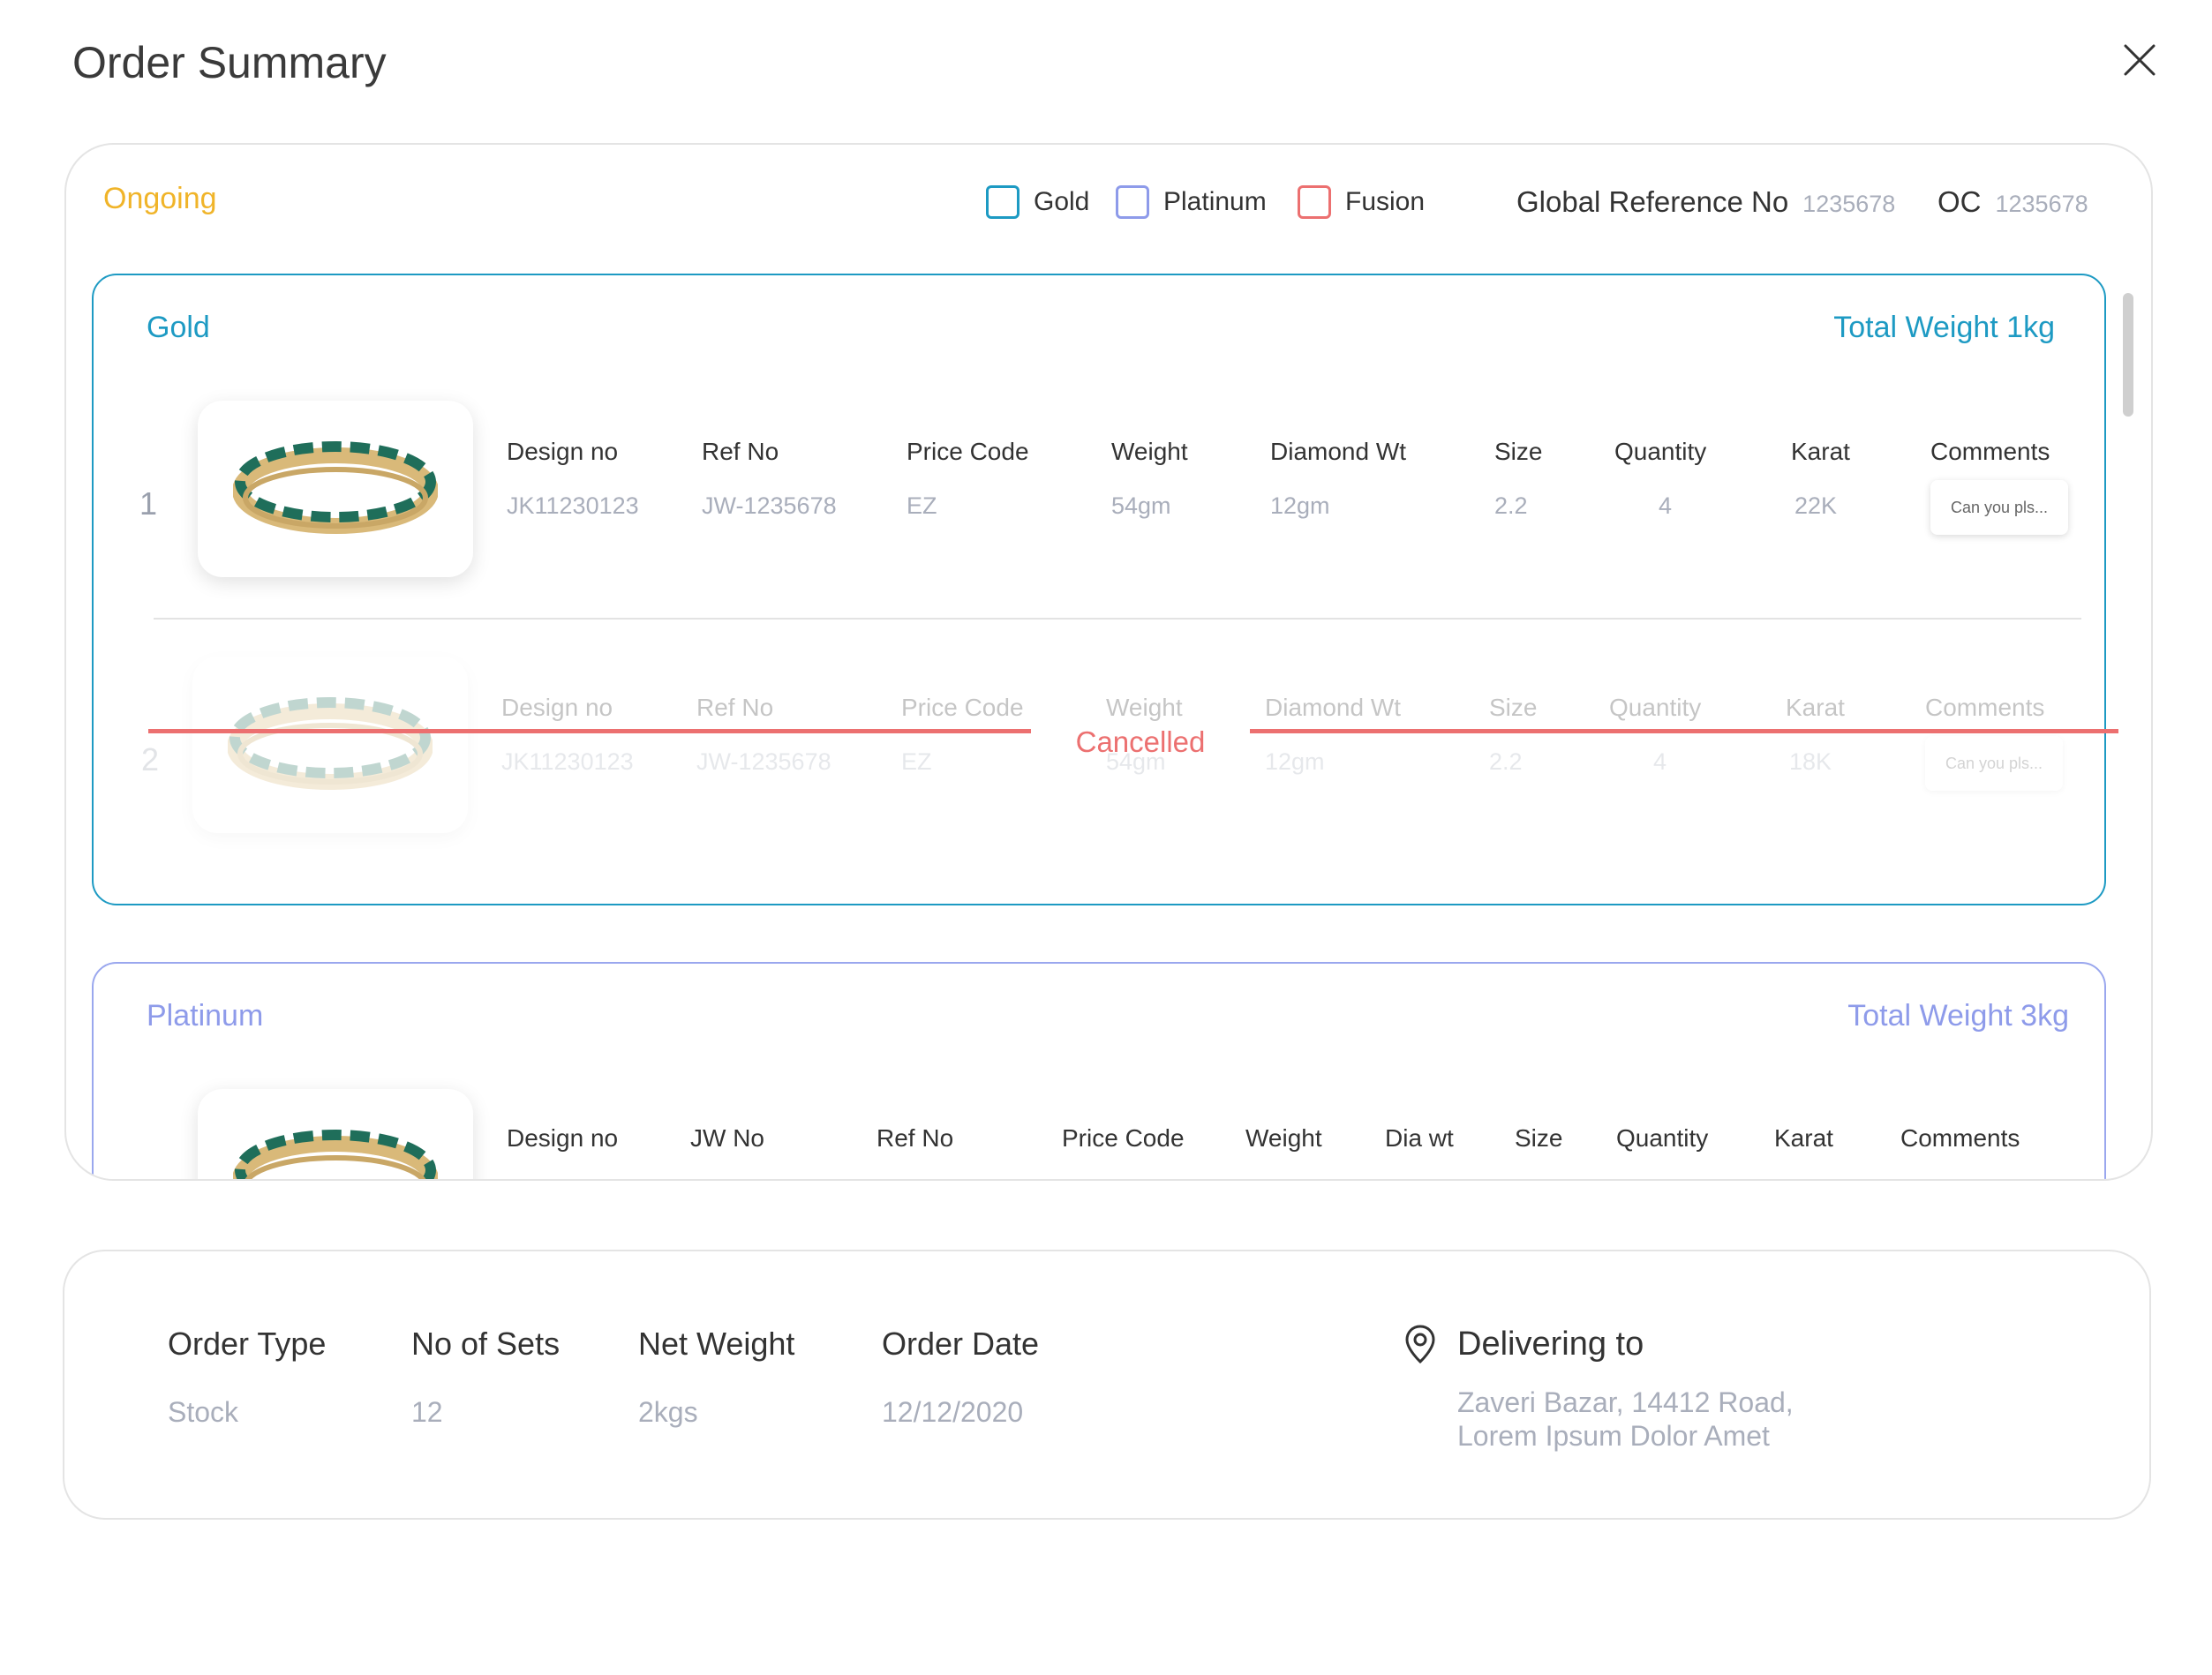  Describe the element at coordinates (953, 1412) in the screenshot. I see `summary-value: 12/12/2020` at that location.